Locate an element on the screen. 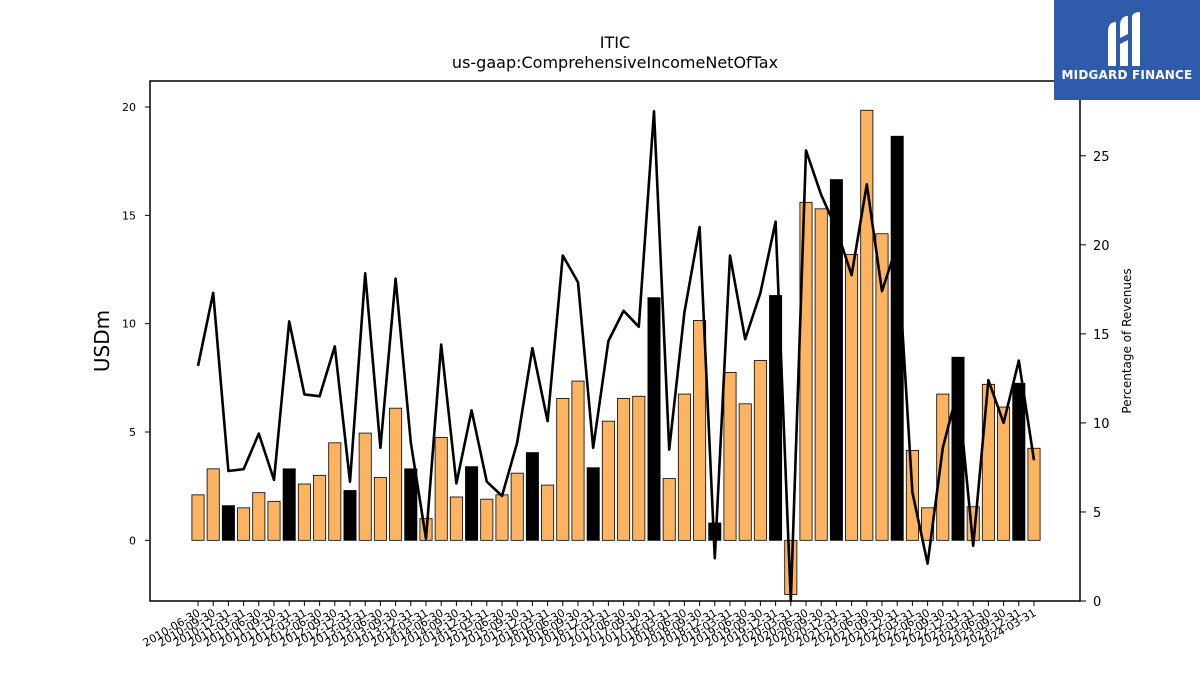 The width and height of the screenshot is (1200, 675). y-axis-left: 0 5 10 15 20 is located at coordinates (136, 324).